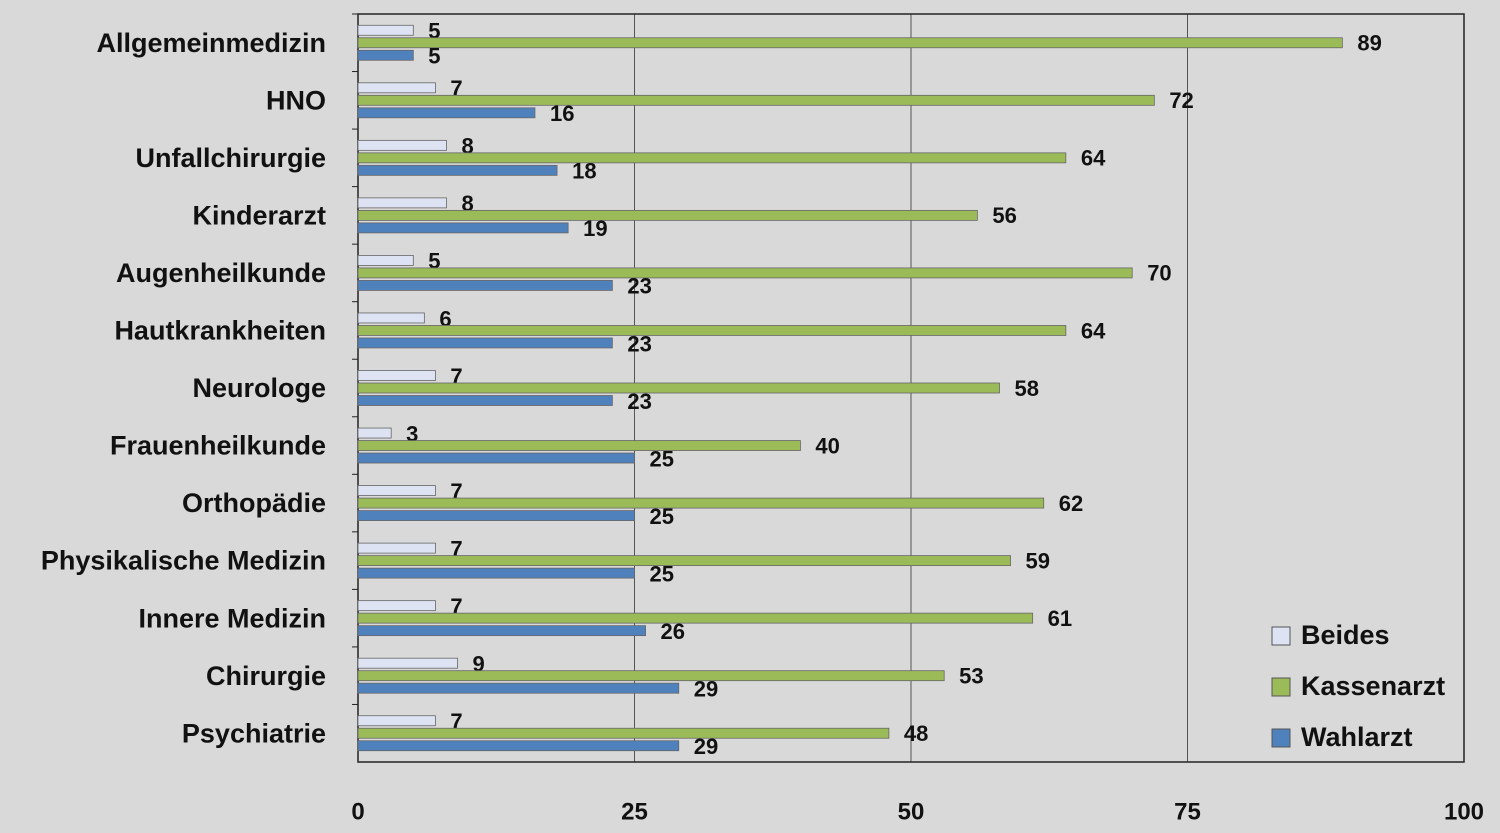 The image size is (1500, 833). I want to click on x-tick-label: 0, so click(357, 811).